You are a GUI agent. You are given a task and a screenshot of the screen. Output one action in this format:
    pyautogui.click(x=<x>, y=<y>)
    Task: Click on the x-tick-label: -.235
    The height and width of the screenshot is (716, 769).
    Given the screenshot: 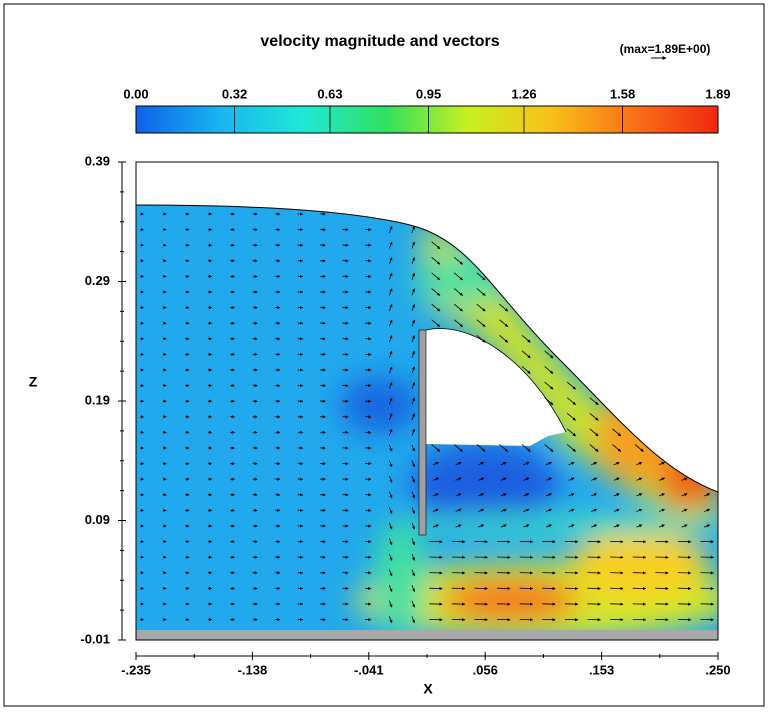 What is the action you would take?
    pyautogui.click(x=136, y=669)
    